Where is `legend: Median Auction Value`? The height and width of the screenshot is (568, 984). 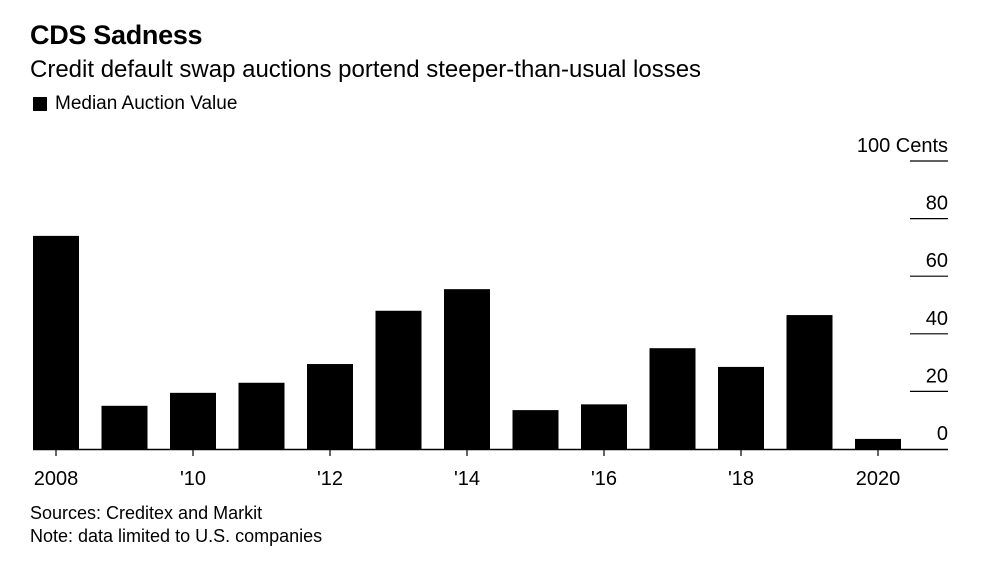 legend: Median Auction Value is located at coordinates (135, 104).